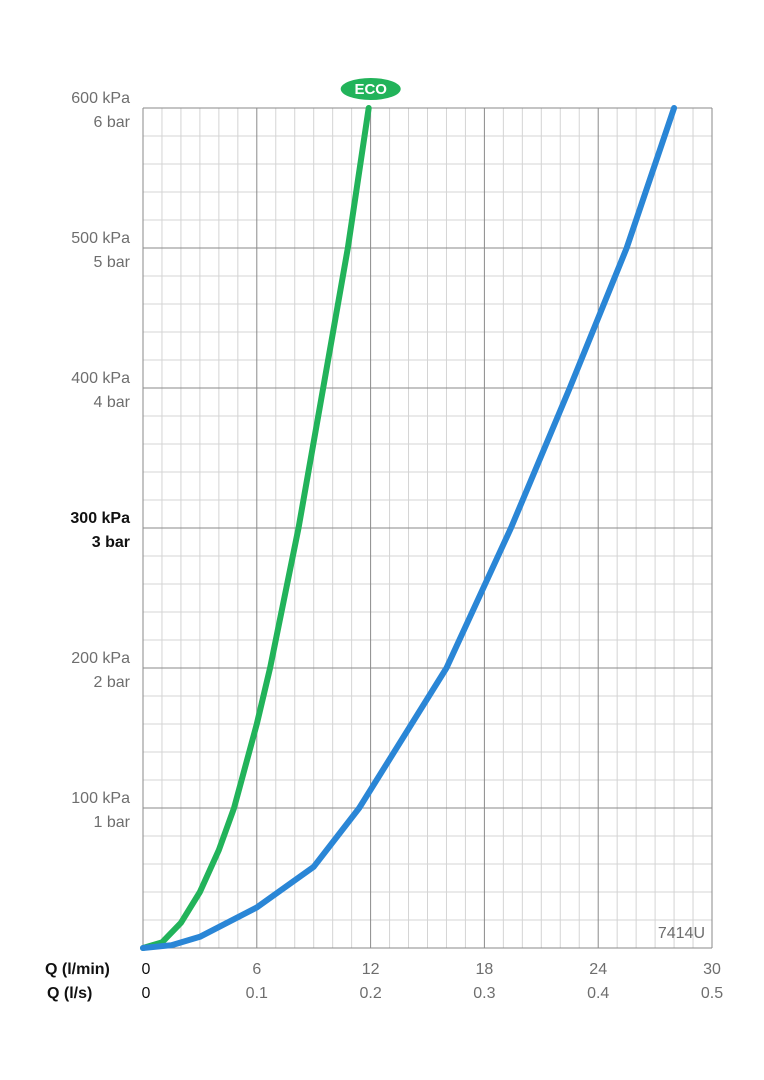 The image size is (764, 1080). Describe the element at coordinates (100, 238) in the screenshot. I see `y-tick-label: 500 kPa` at that location.